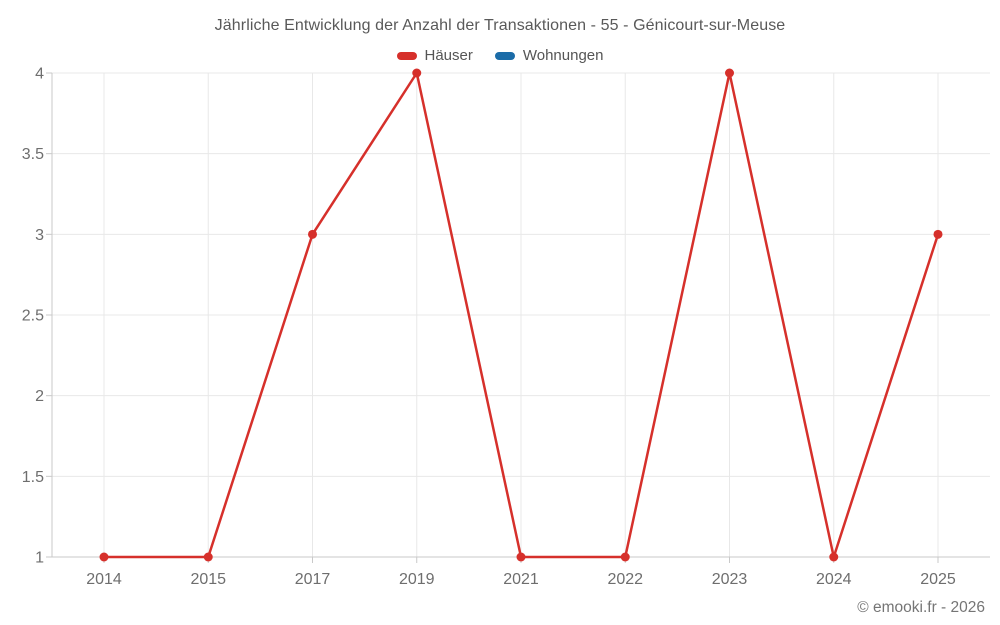 Image resolution: width=1000 pixels, height=625 pixels. I want to click on legend-label-wohnungen: Wohnungen, so click(563, 55).